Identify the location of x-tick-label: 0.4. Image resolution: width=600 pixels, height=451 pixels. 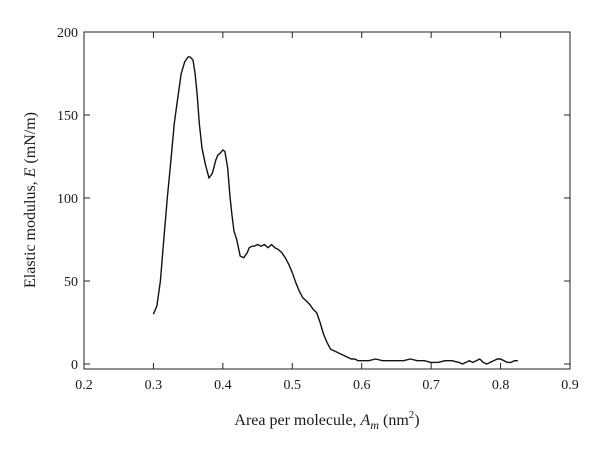
(223, 385).